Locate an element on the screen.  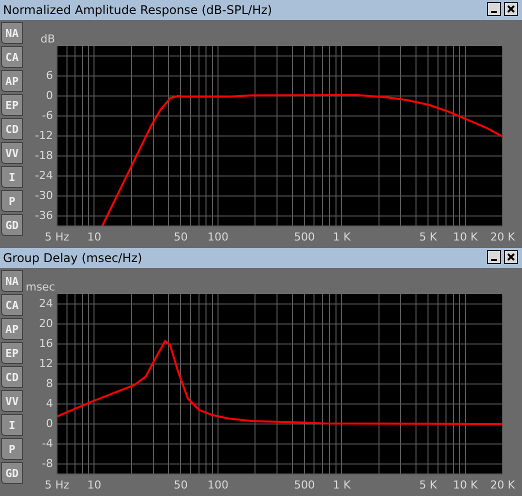
y-tick-label: -18 is located at coordinates (44, 155).